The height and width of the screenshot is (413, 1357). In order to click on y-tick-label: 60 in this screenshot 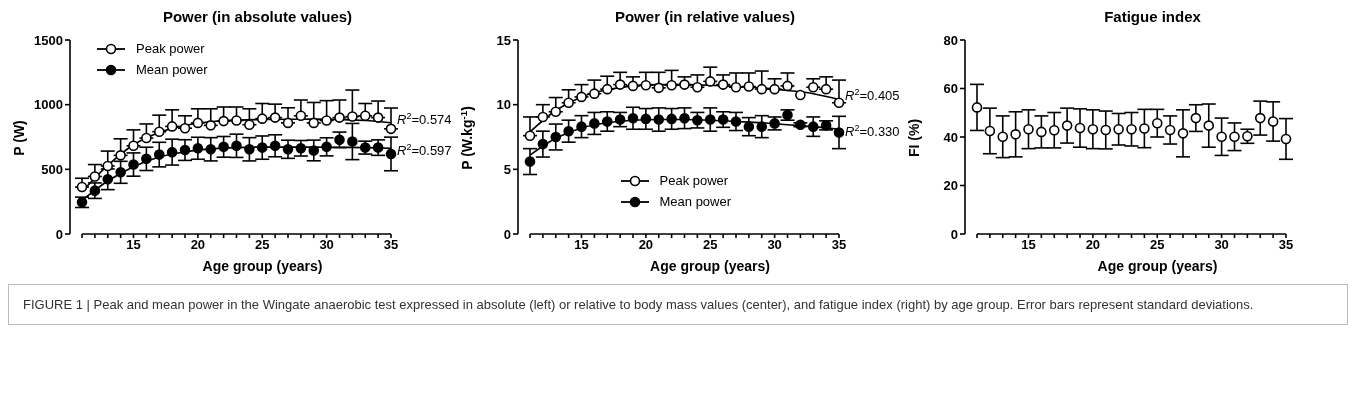, I will do `click(950, 89)`.